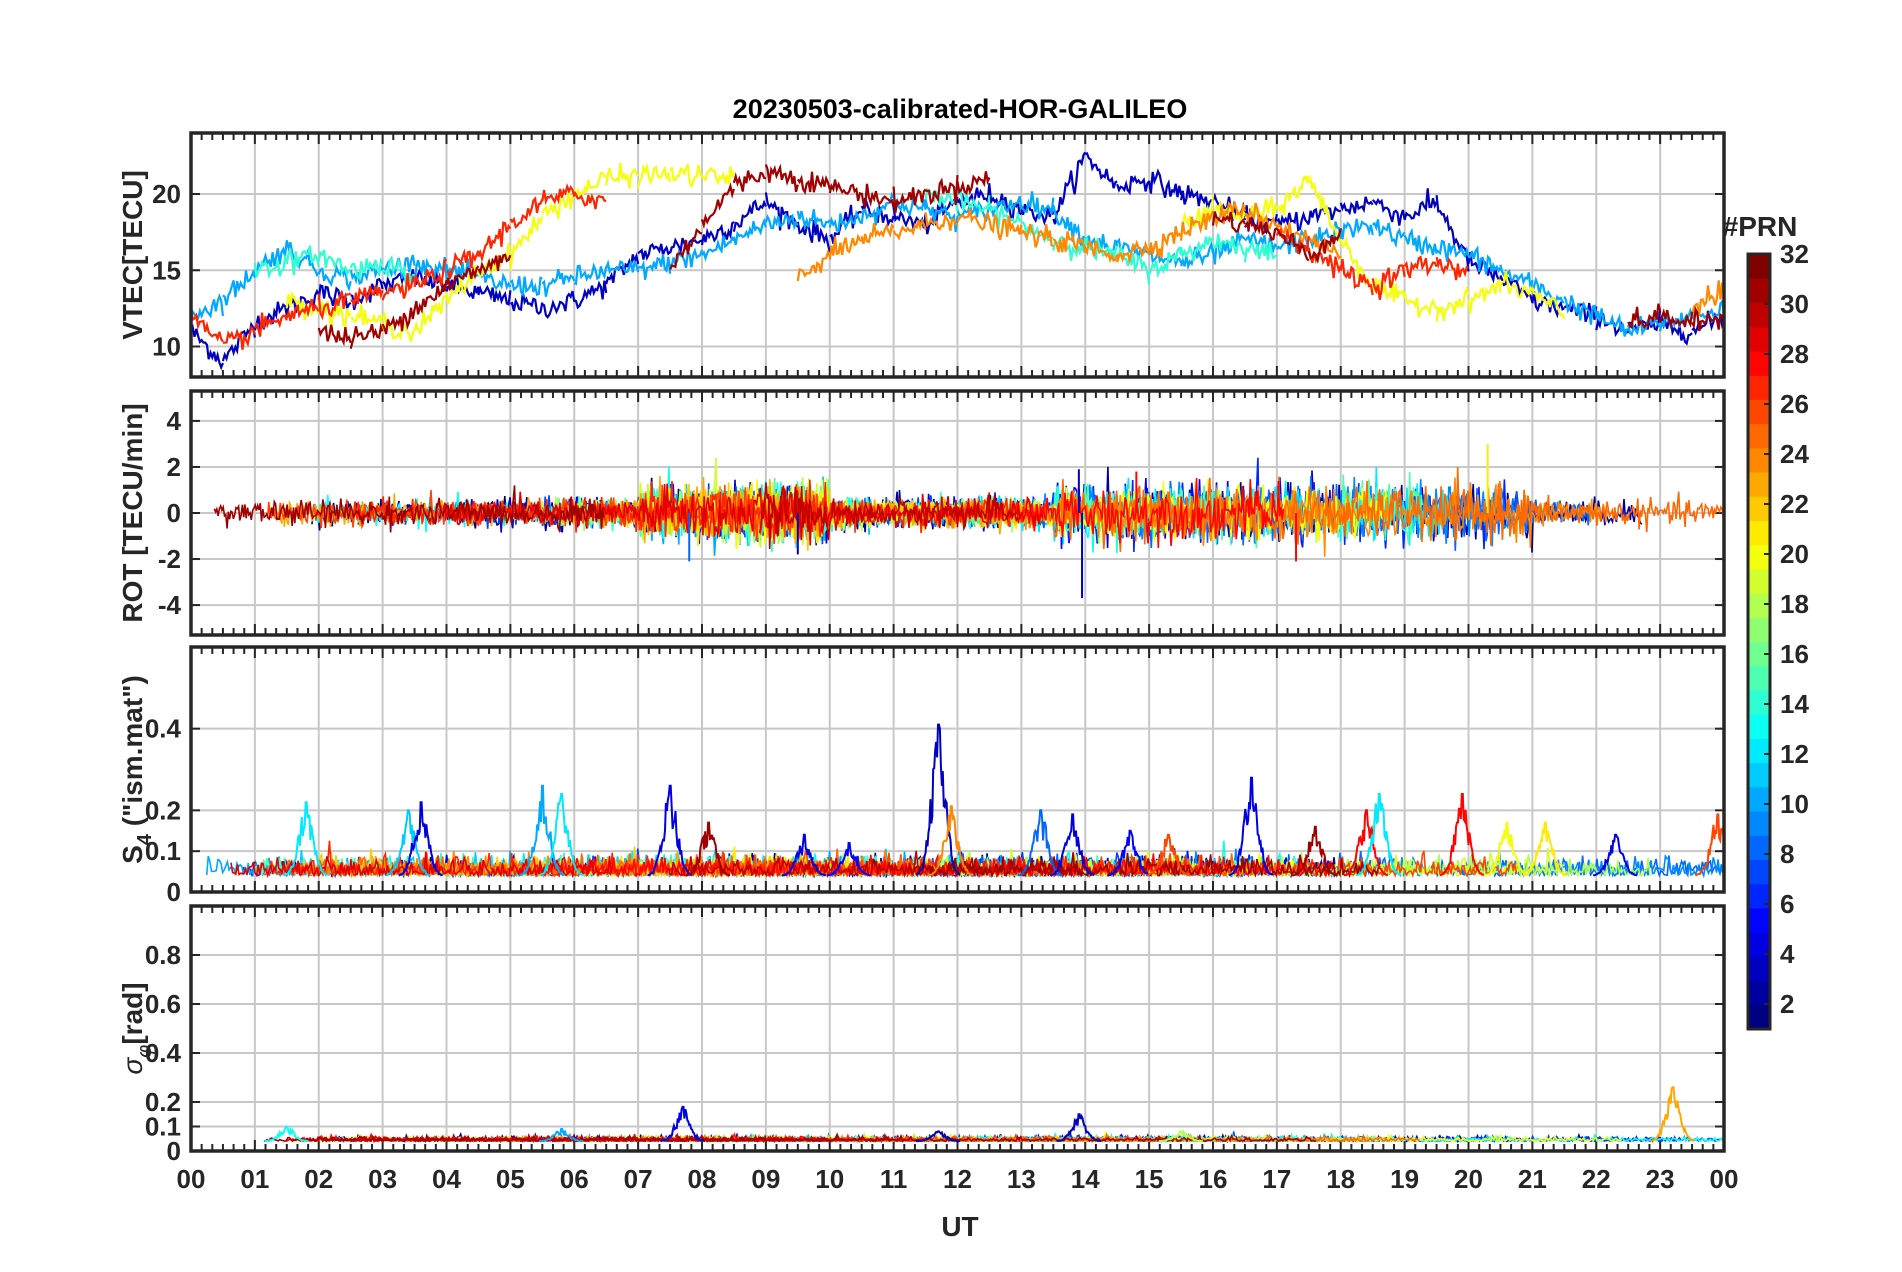  Describe the element at coordinates (1787, 1004) in the screenshot. I see `colorbar-tick-label: 2` at that location.